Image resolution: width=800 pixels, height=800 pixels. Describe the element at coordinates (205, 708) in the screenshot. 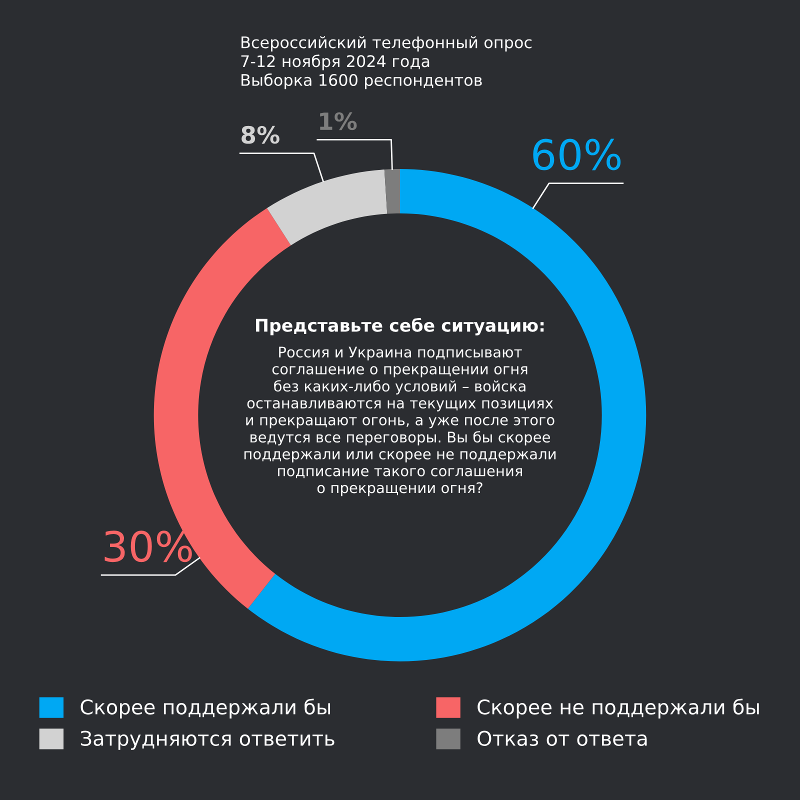

I see `legend-label: Скорее поддержали бы` at that location.